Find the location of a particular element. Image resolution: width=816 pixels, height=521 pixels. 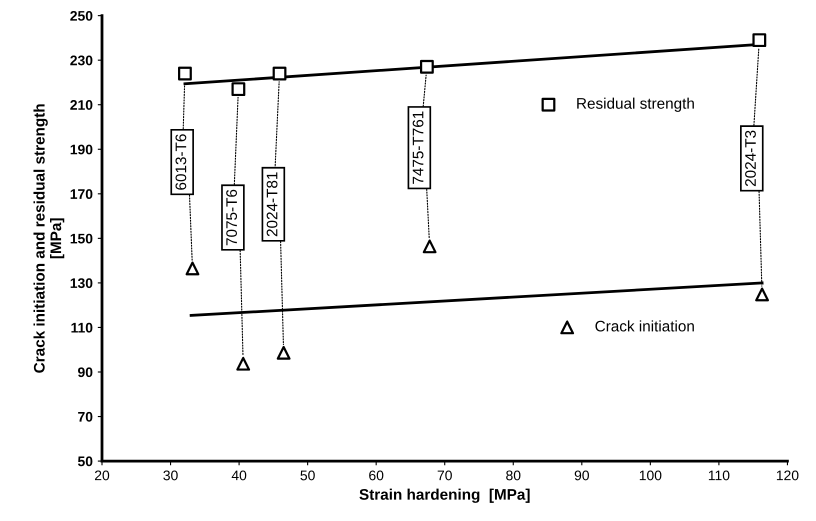

legend-label: Residual strength is located at coordinates (635, 105).